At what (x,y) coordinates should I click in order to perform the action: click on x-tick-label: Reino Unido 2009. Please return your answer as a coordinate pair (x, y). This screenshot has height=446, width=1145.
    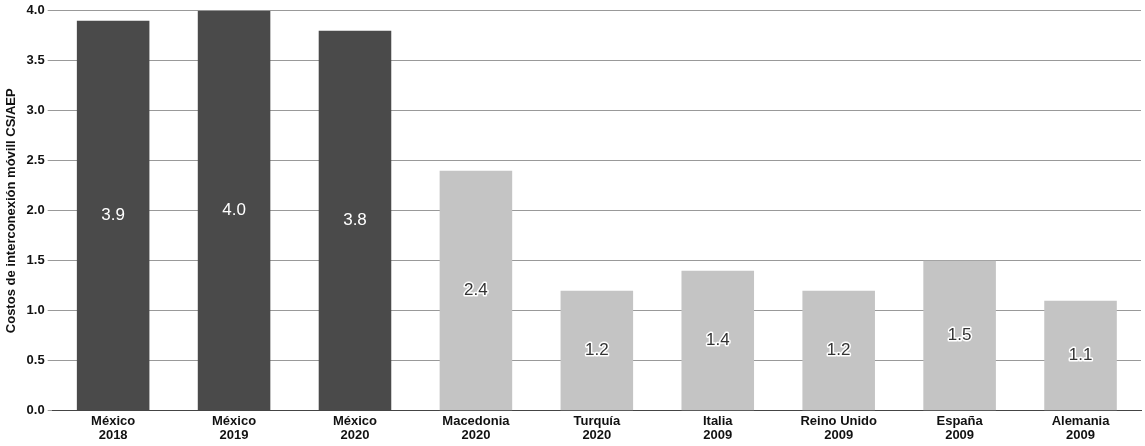
    Looking at the image, I should click on (839, 427).